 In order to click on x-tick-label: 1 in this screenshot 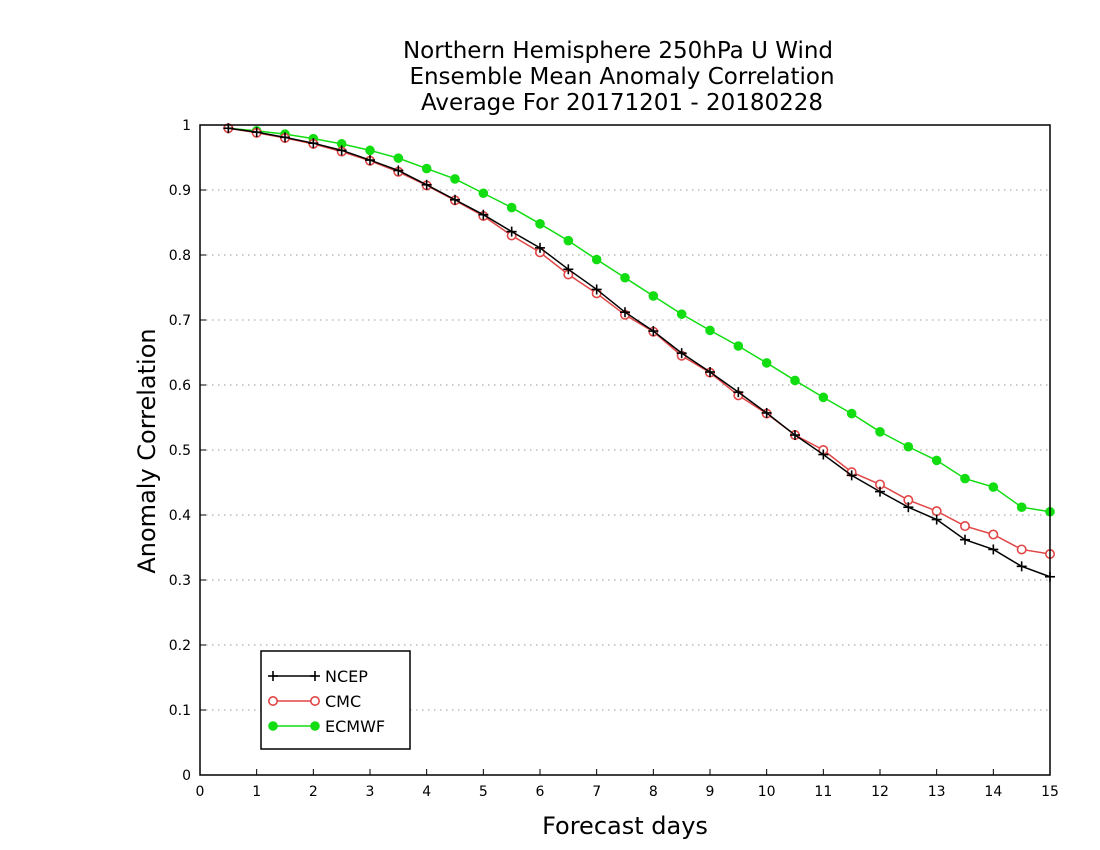, I will do `click(256, 792)`.